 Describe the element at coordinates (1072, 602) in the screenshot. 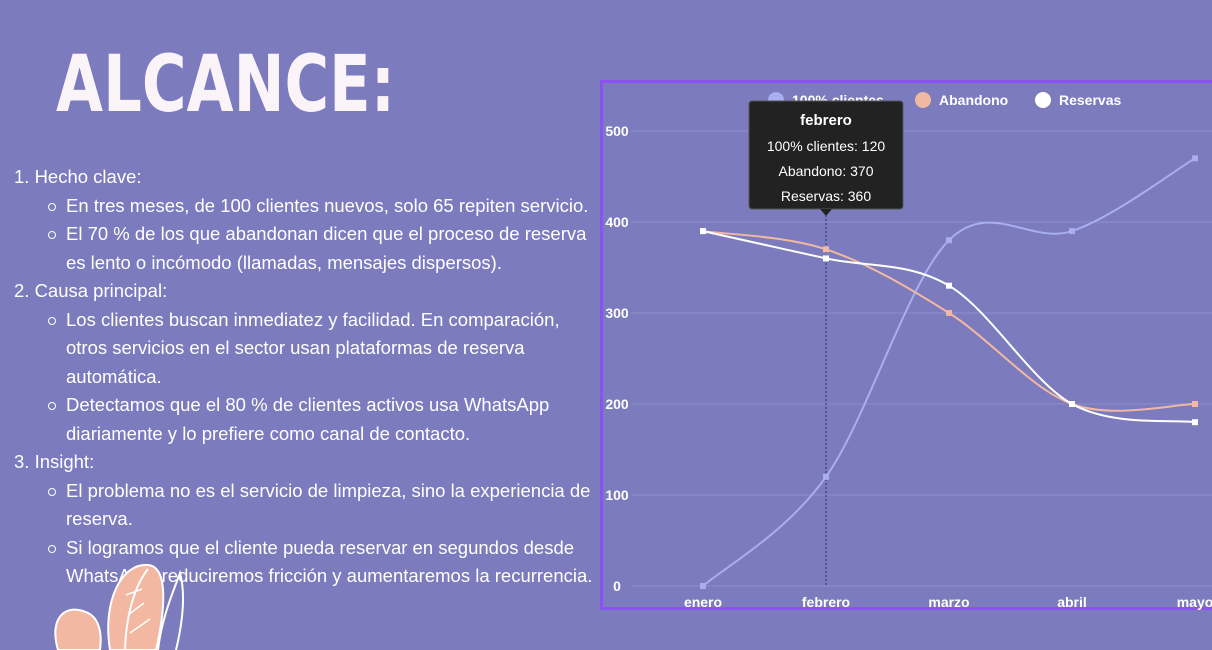

I see `x-tick-label: abril` at that location.